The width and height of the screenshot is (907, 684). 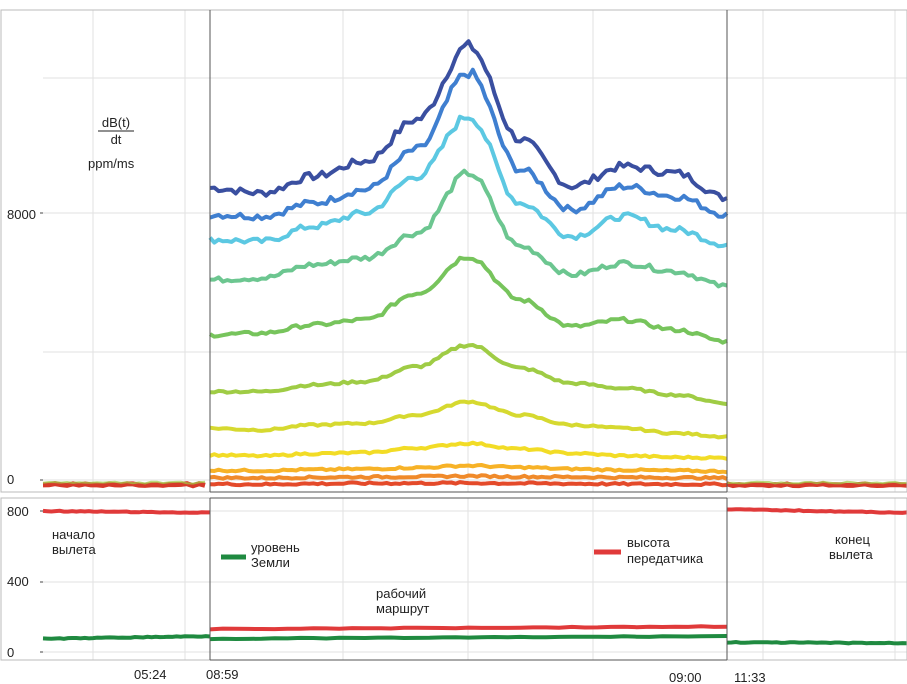 I want to click on legend-label-transmitter-line1: высота, so click(x=649, y=542).